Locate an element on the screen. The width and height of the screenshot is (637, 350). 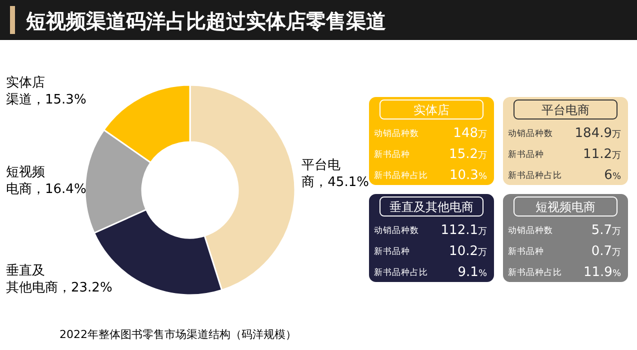
text: 6% is located at coordinates (612, 175).